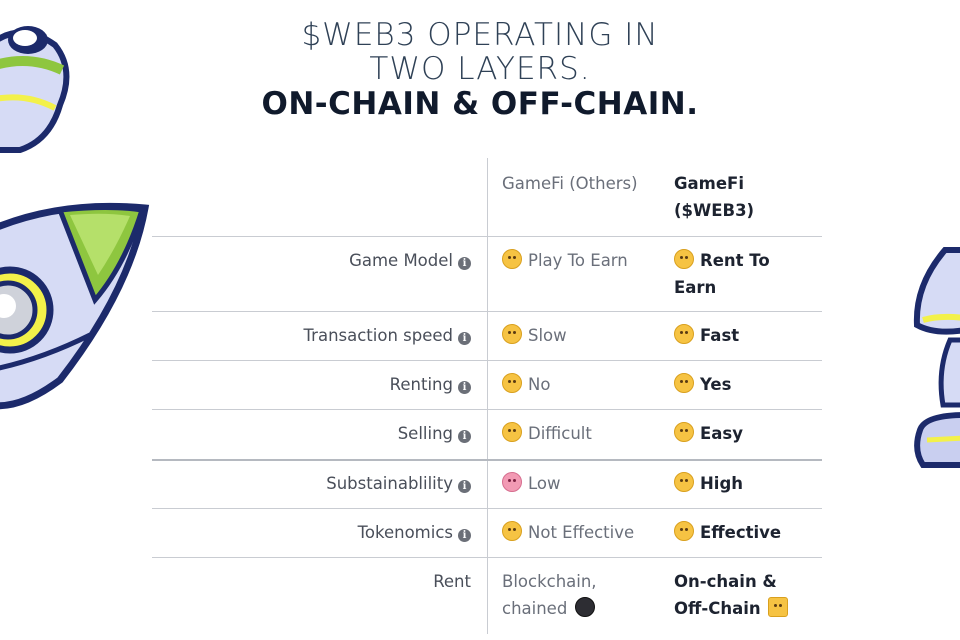 This screenshot has width=960, height=640. I want to click on row-label: Rent, so click(452, 581).